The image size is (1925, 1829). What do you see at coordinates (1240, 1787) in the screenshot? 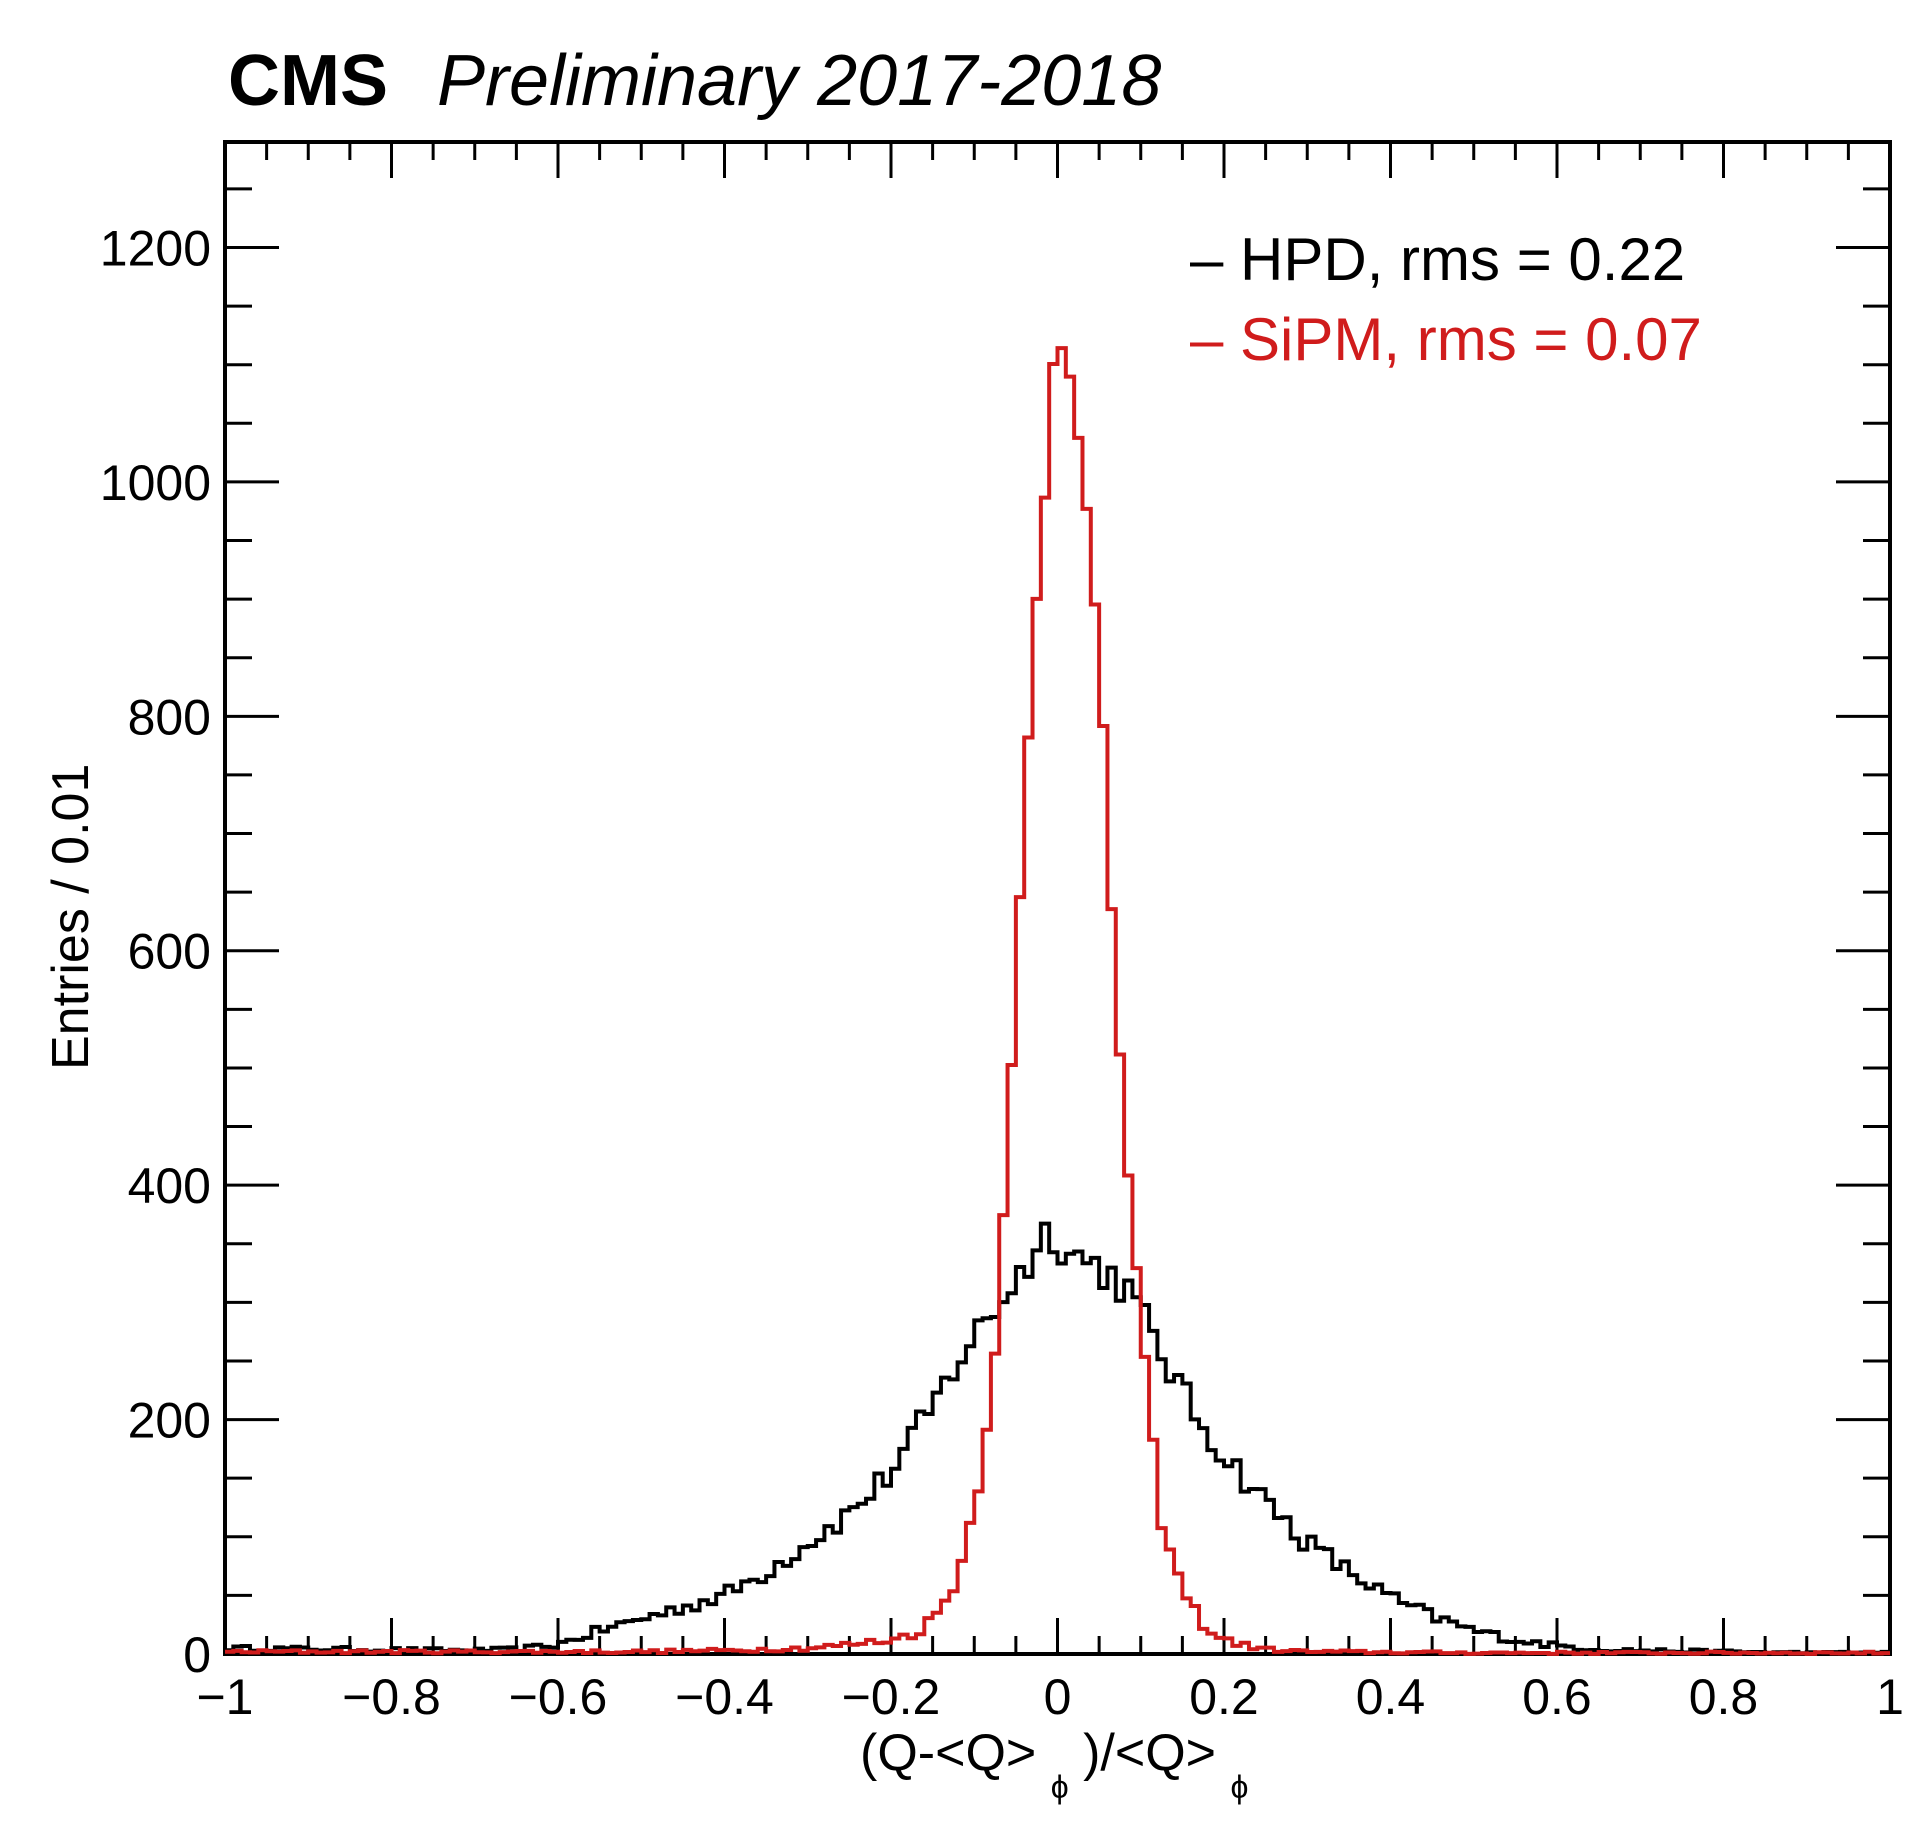
I see `x-axis-title-sub2: ϕ` at bounding box center [1240, 1787].